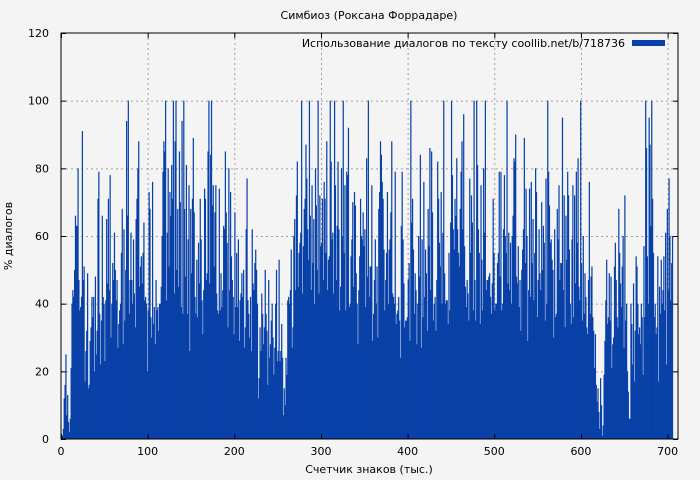 Image resolution: width=700 pixels, height=480 pixels. I want to click on y-tick-label: 40, so click(42, 304).